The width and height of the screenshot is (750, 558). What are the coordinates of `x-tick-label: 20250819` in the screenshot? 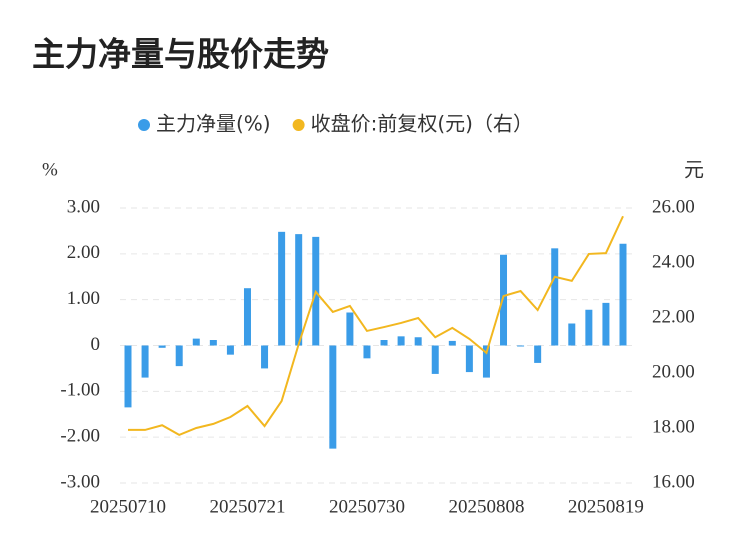 It's located at (606, 506).